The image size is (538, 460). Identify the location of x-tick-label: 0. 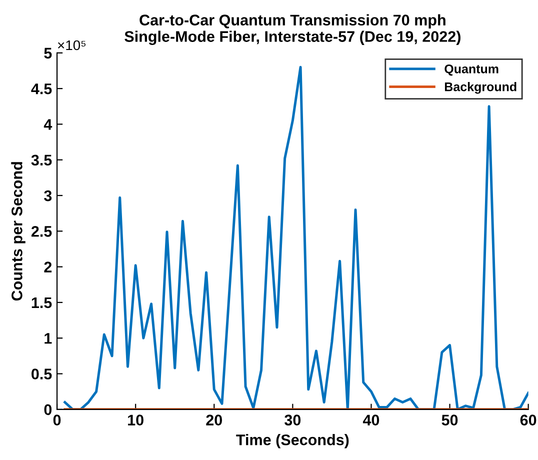
(57, 420).